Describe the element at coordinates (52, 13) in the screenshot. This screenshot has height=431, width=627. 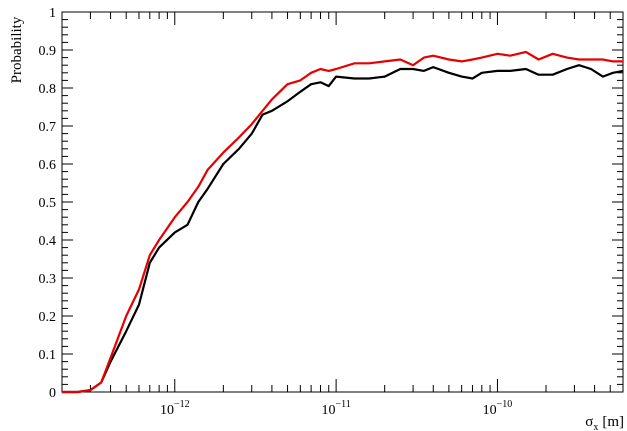
I see `y-tick-label: 1` at that location.